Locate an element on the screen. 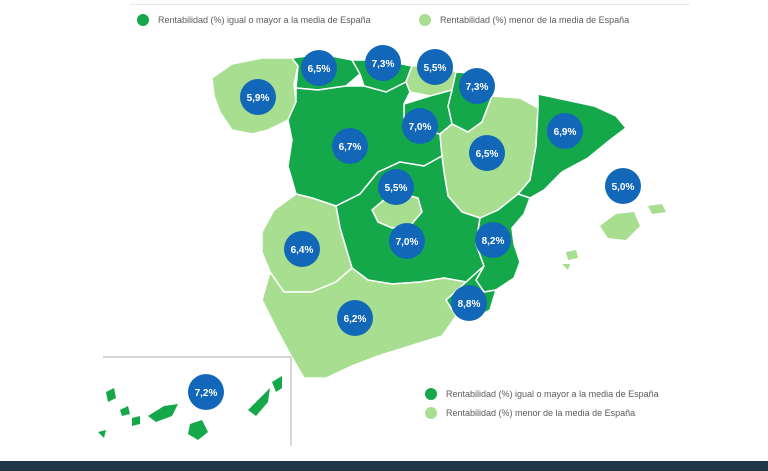 This screenshot has height=471, width=768. bubble-label-galicia: 5,9% is located at coordinates (258, 98).